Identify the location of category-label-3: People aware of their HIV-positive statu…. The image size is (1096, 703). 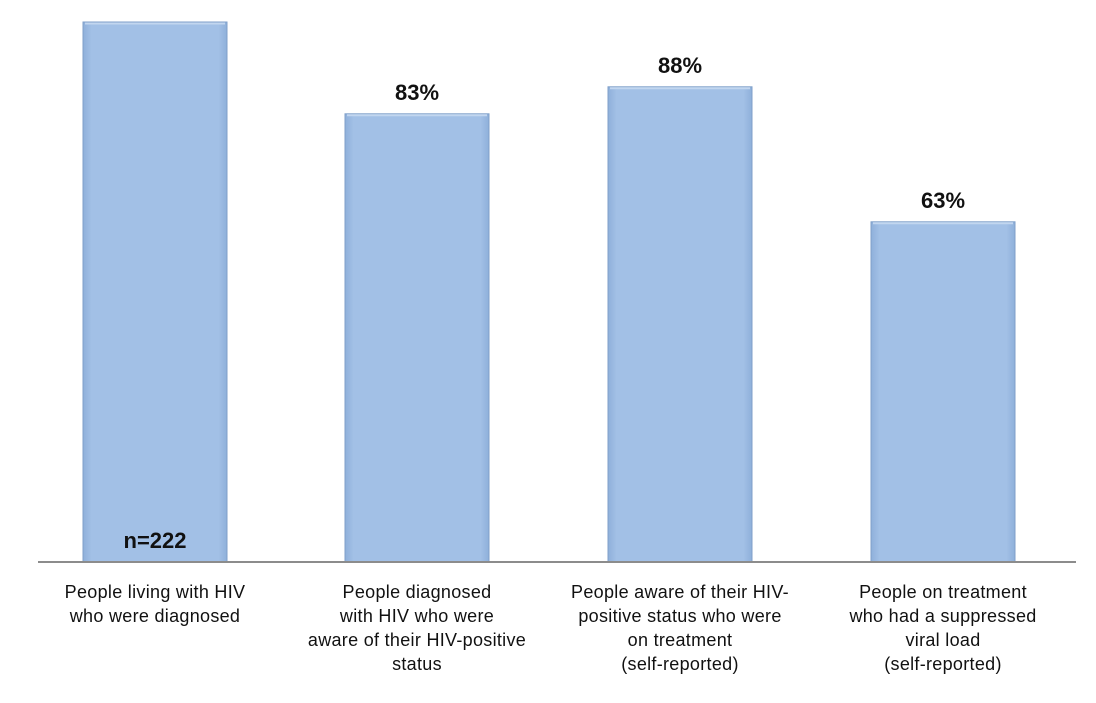
(680, 628).